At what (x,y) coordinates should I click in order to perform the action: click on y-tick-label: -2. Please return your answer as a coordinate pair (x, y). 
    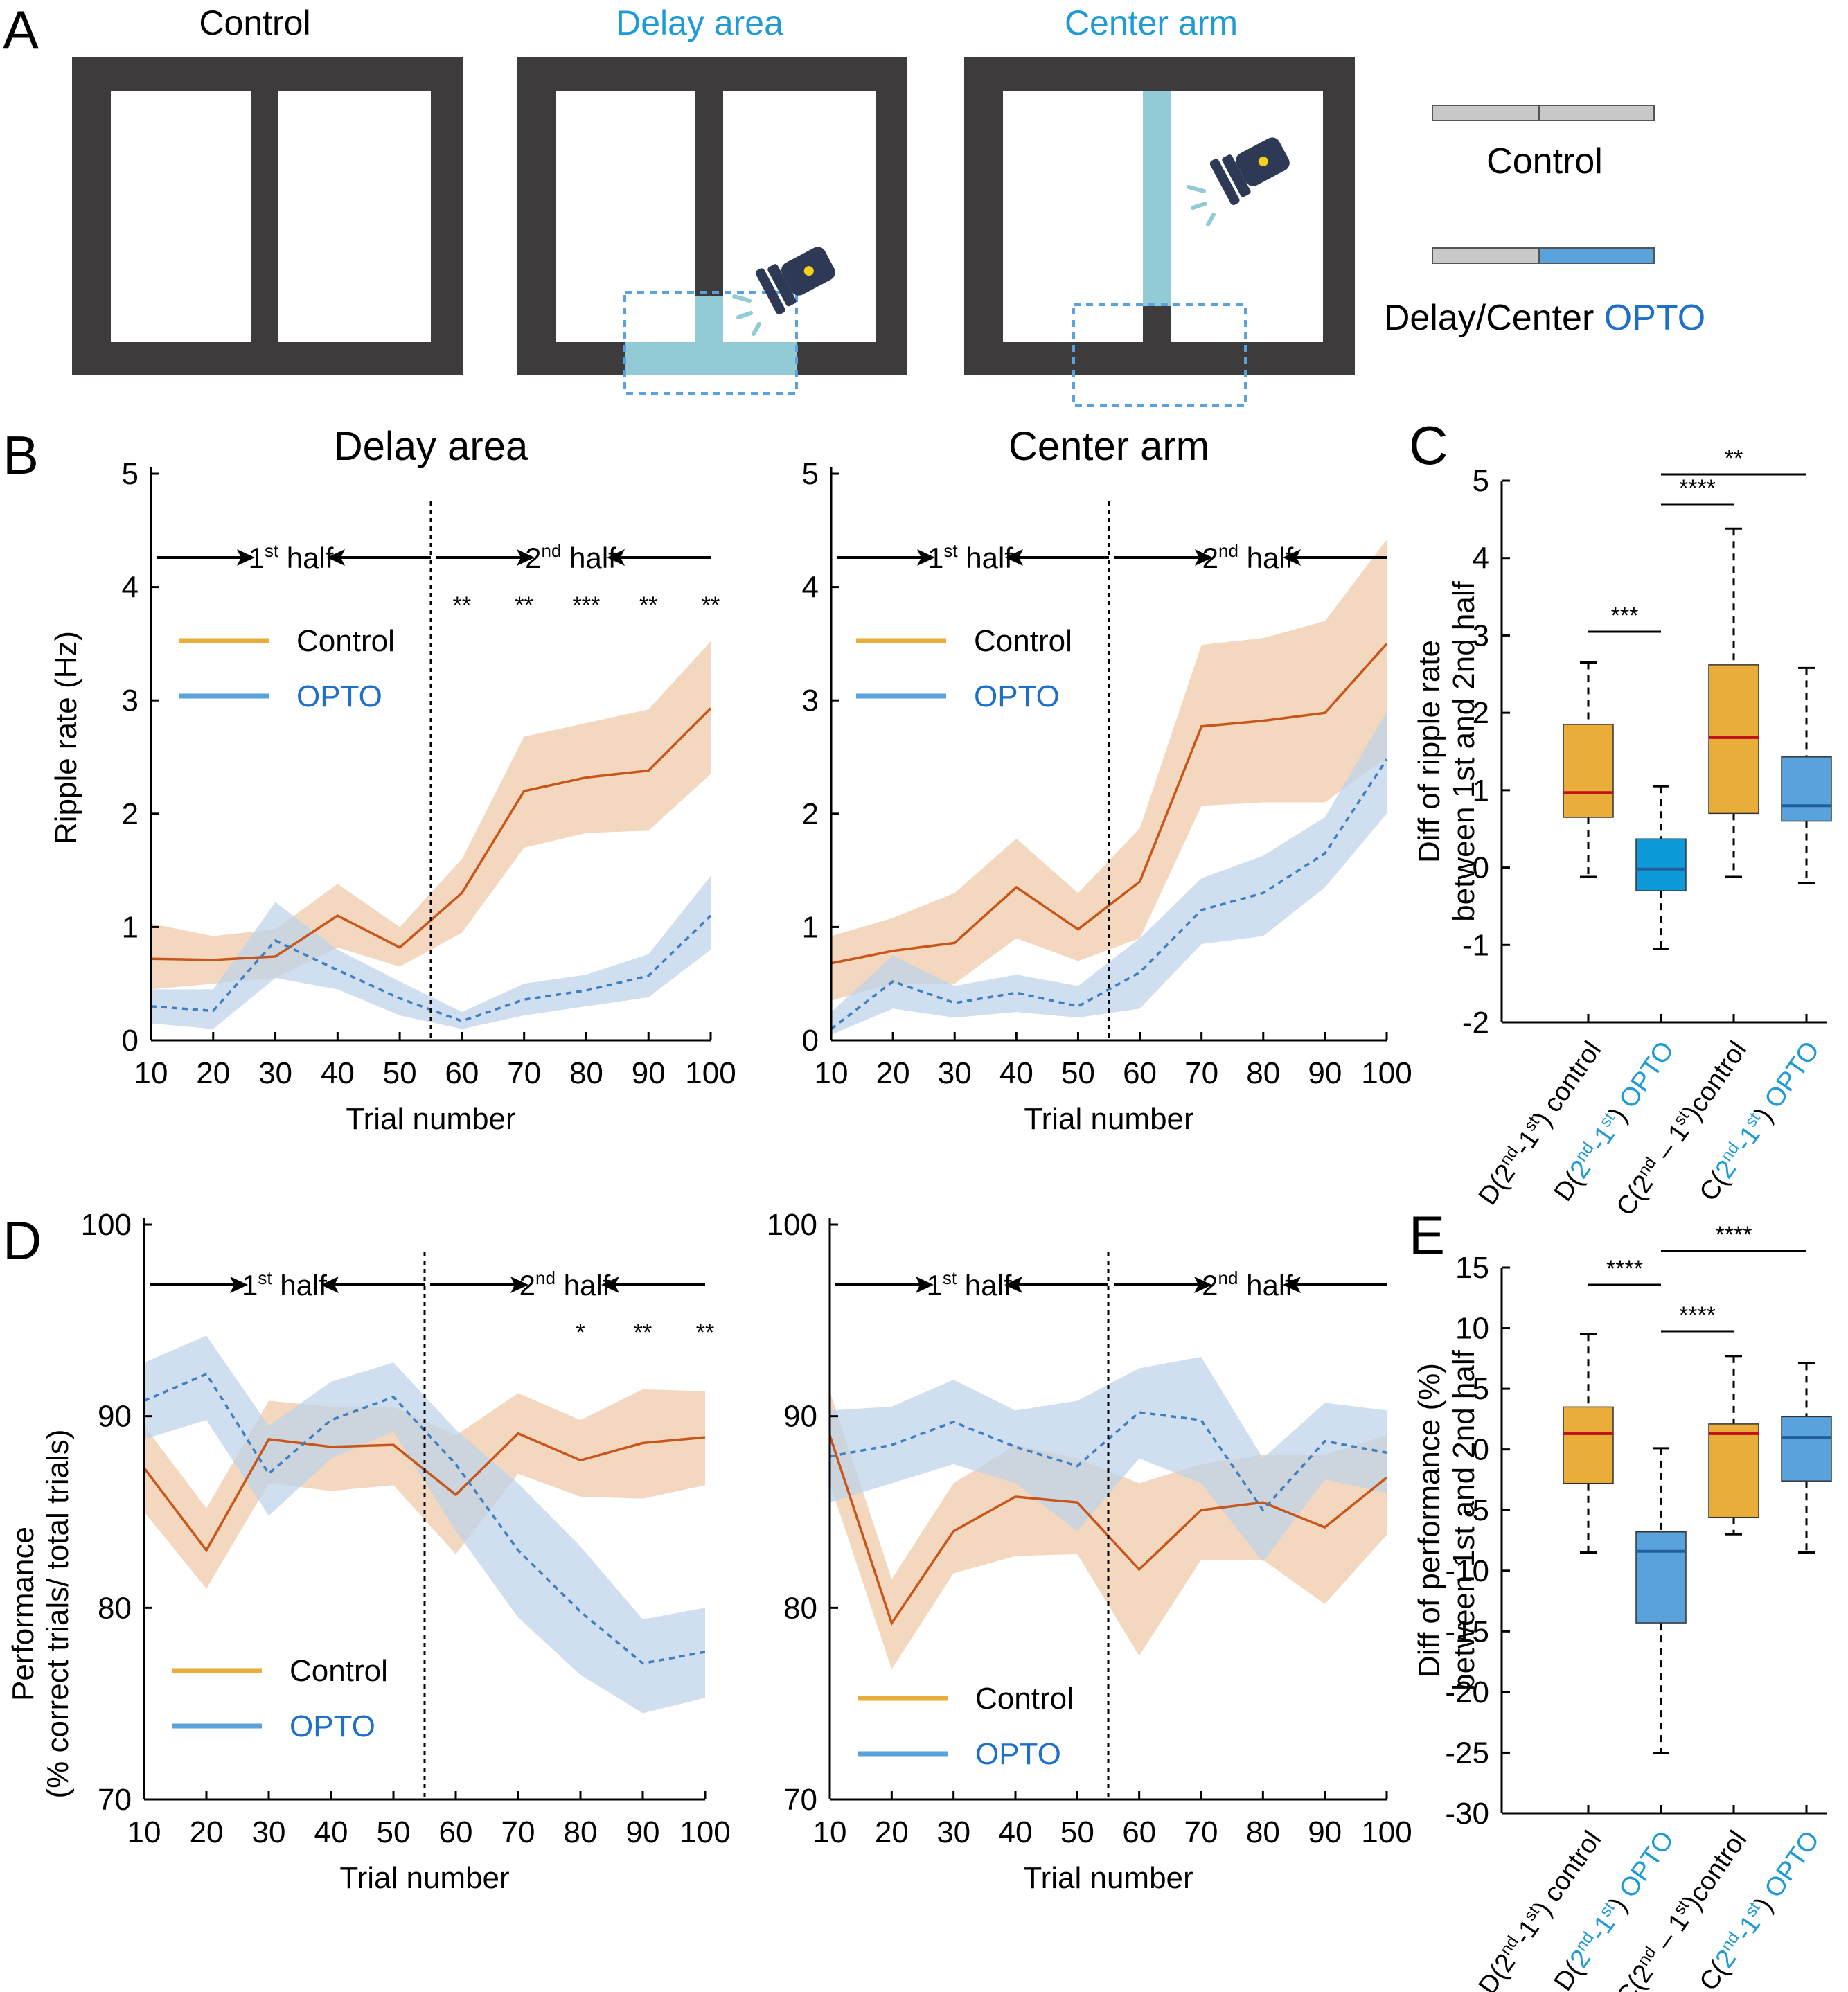
    Looking at the image, I should click on (1476, 1023).